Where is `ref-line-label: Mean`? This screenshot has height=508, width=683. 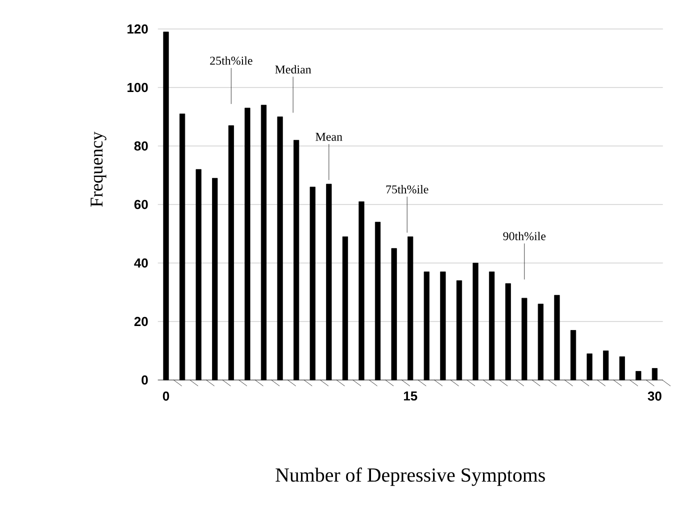 ref-line-label: Mean is located at coordinates (329, 136).